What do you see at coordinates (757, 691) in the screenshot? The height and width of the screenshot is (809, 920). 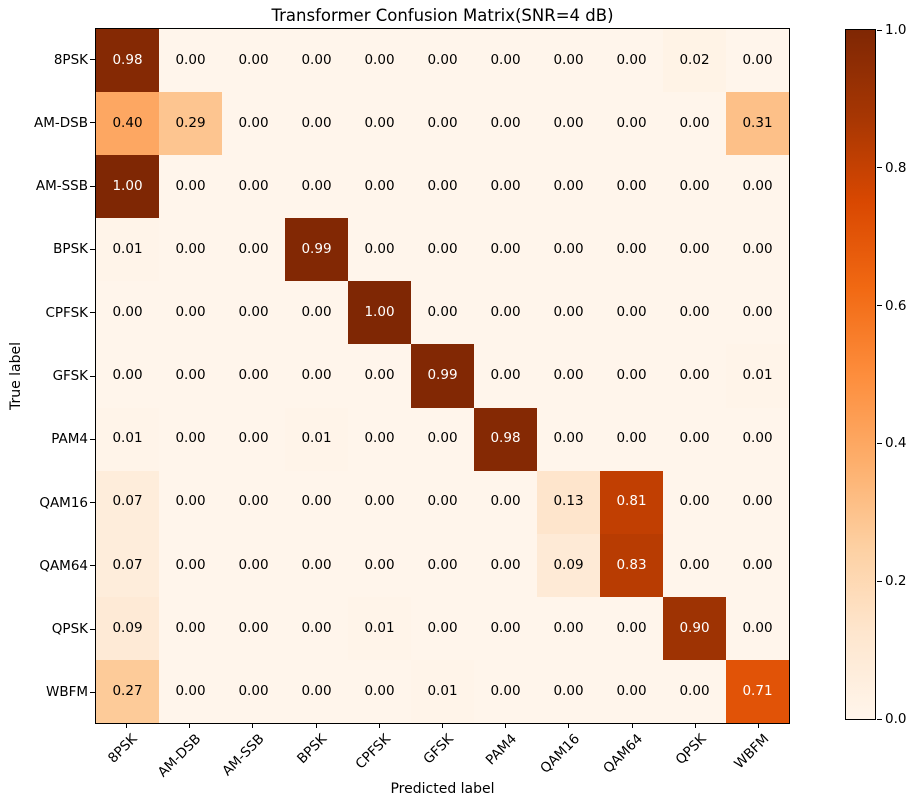 I see `matrix-cell: 0.71` at bounding box center [757, 691].